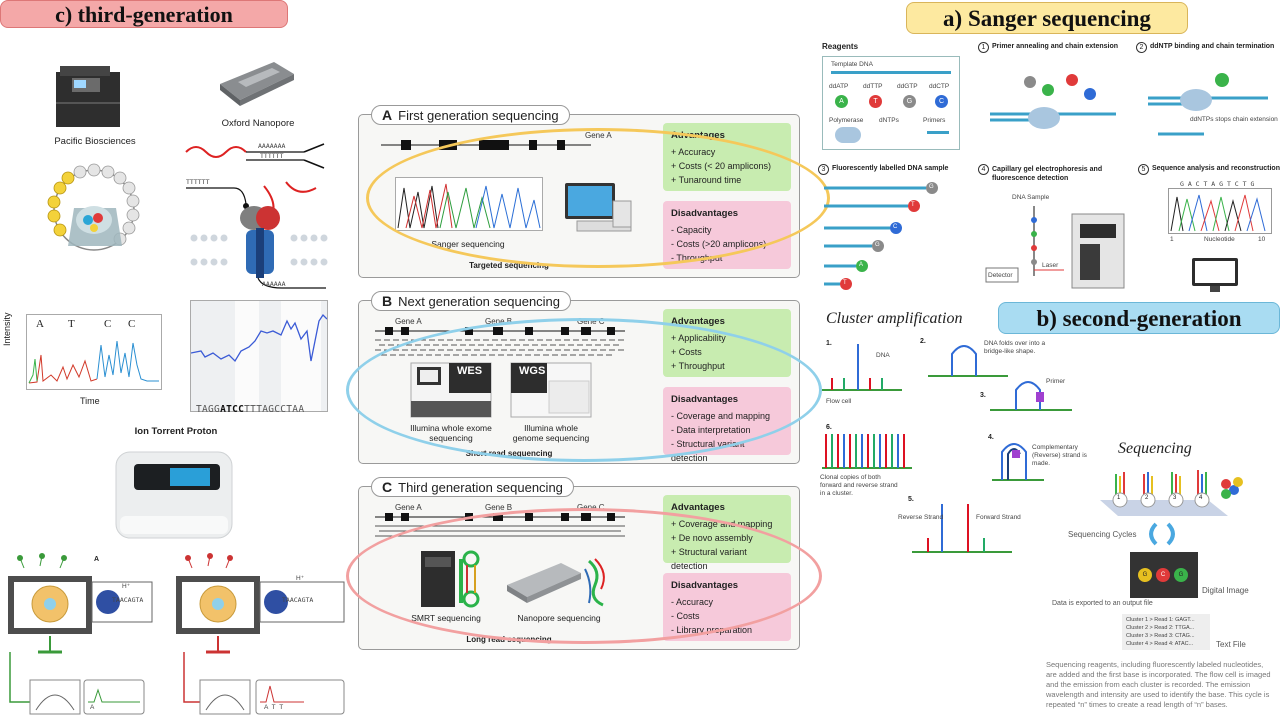 This screenshot has height=720, width=1280. I want to click on cluster-step-5: 5., so click(911, 499).